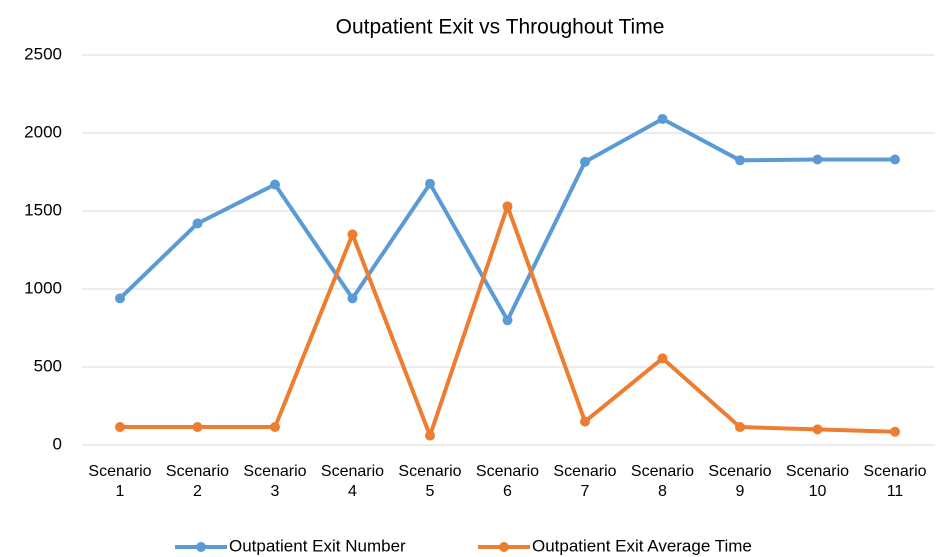 The height and width of the screenshot is (557, 937). What do you see at coordinates (352, 481) in the screenshot?
I see `x-tick-label: Scenario 4` at bounding box center [352, 481].